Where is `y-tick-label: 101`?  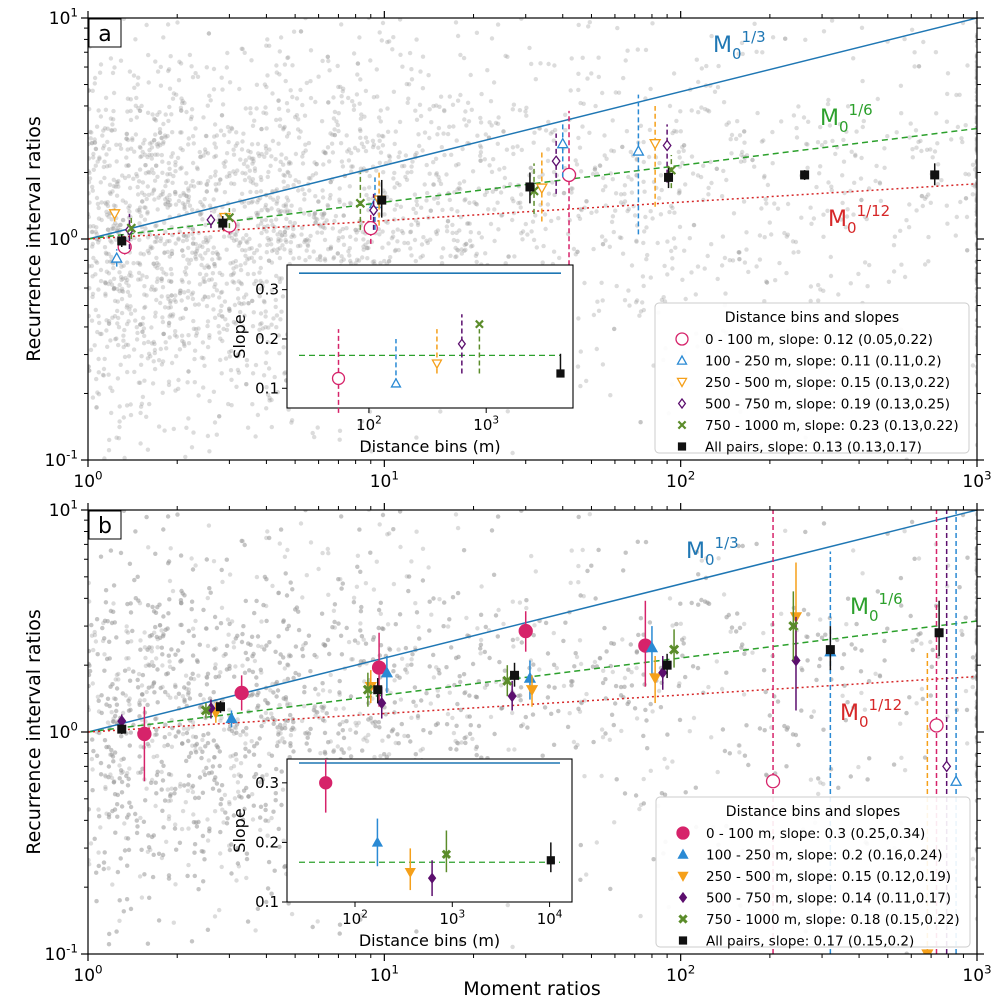
y-tick-label: 101 is located at coordinates (63, 17).